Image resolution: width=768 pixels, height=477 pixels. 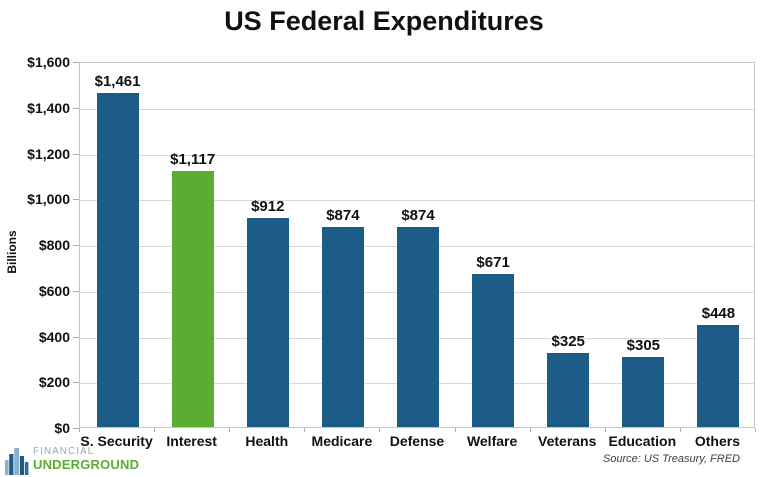 What do you see at coordinates (718, 313) in the screenshot?
I see `bar-value-label: $448` at bounding box center [718, 313].